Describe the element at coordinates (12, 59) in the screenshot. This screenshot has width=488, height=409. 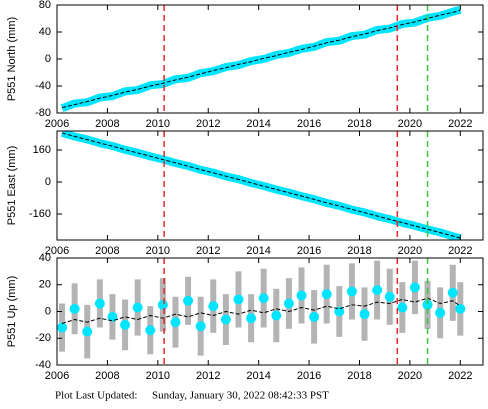
I see `y-axis-label: P551 North (mm)` at that location.